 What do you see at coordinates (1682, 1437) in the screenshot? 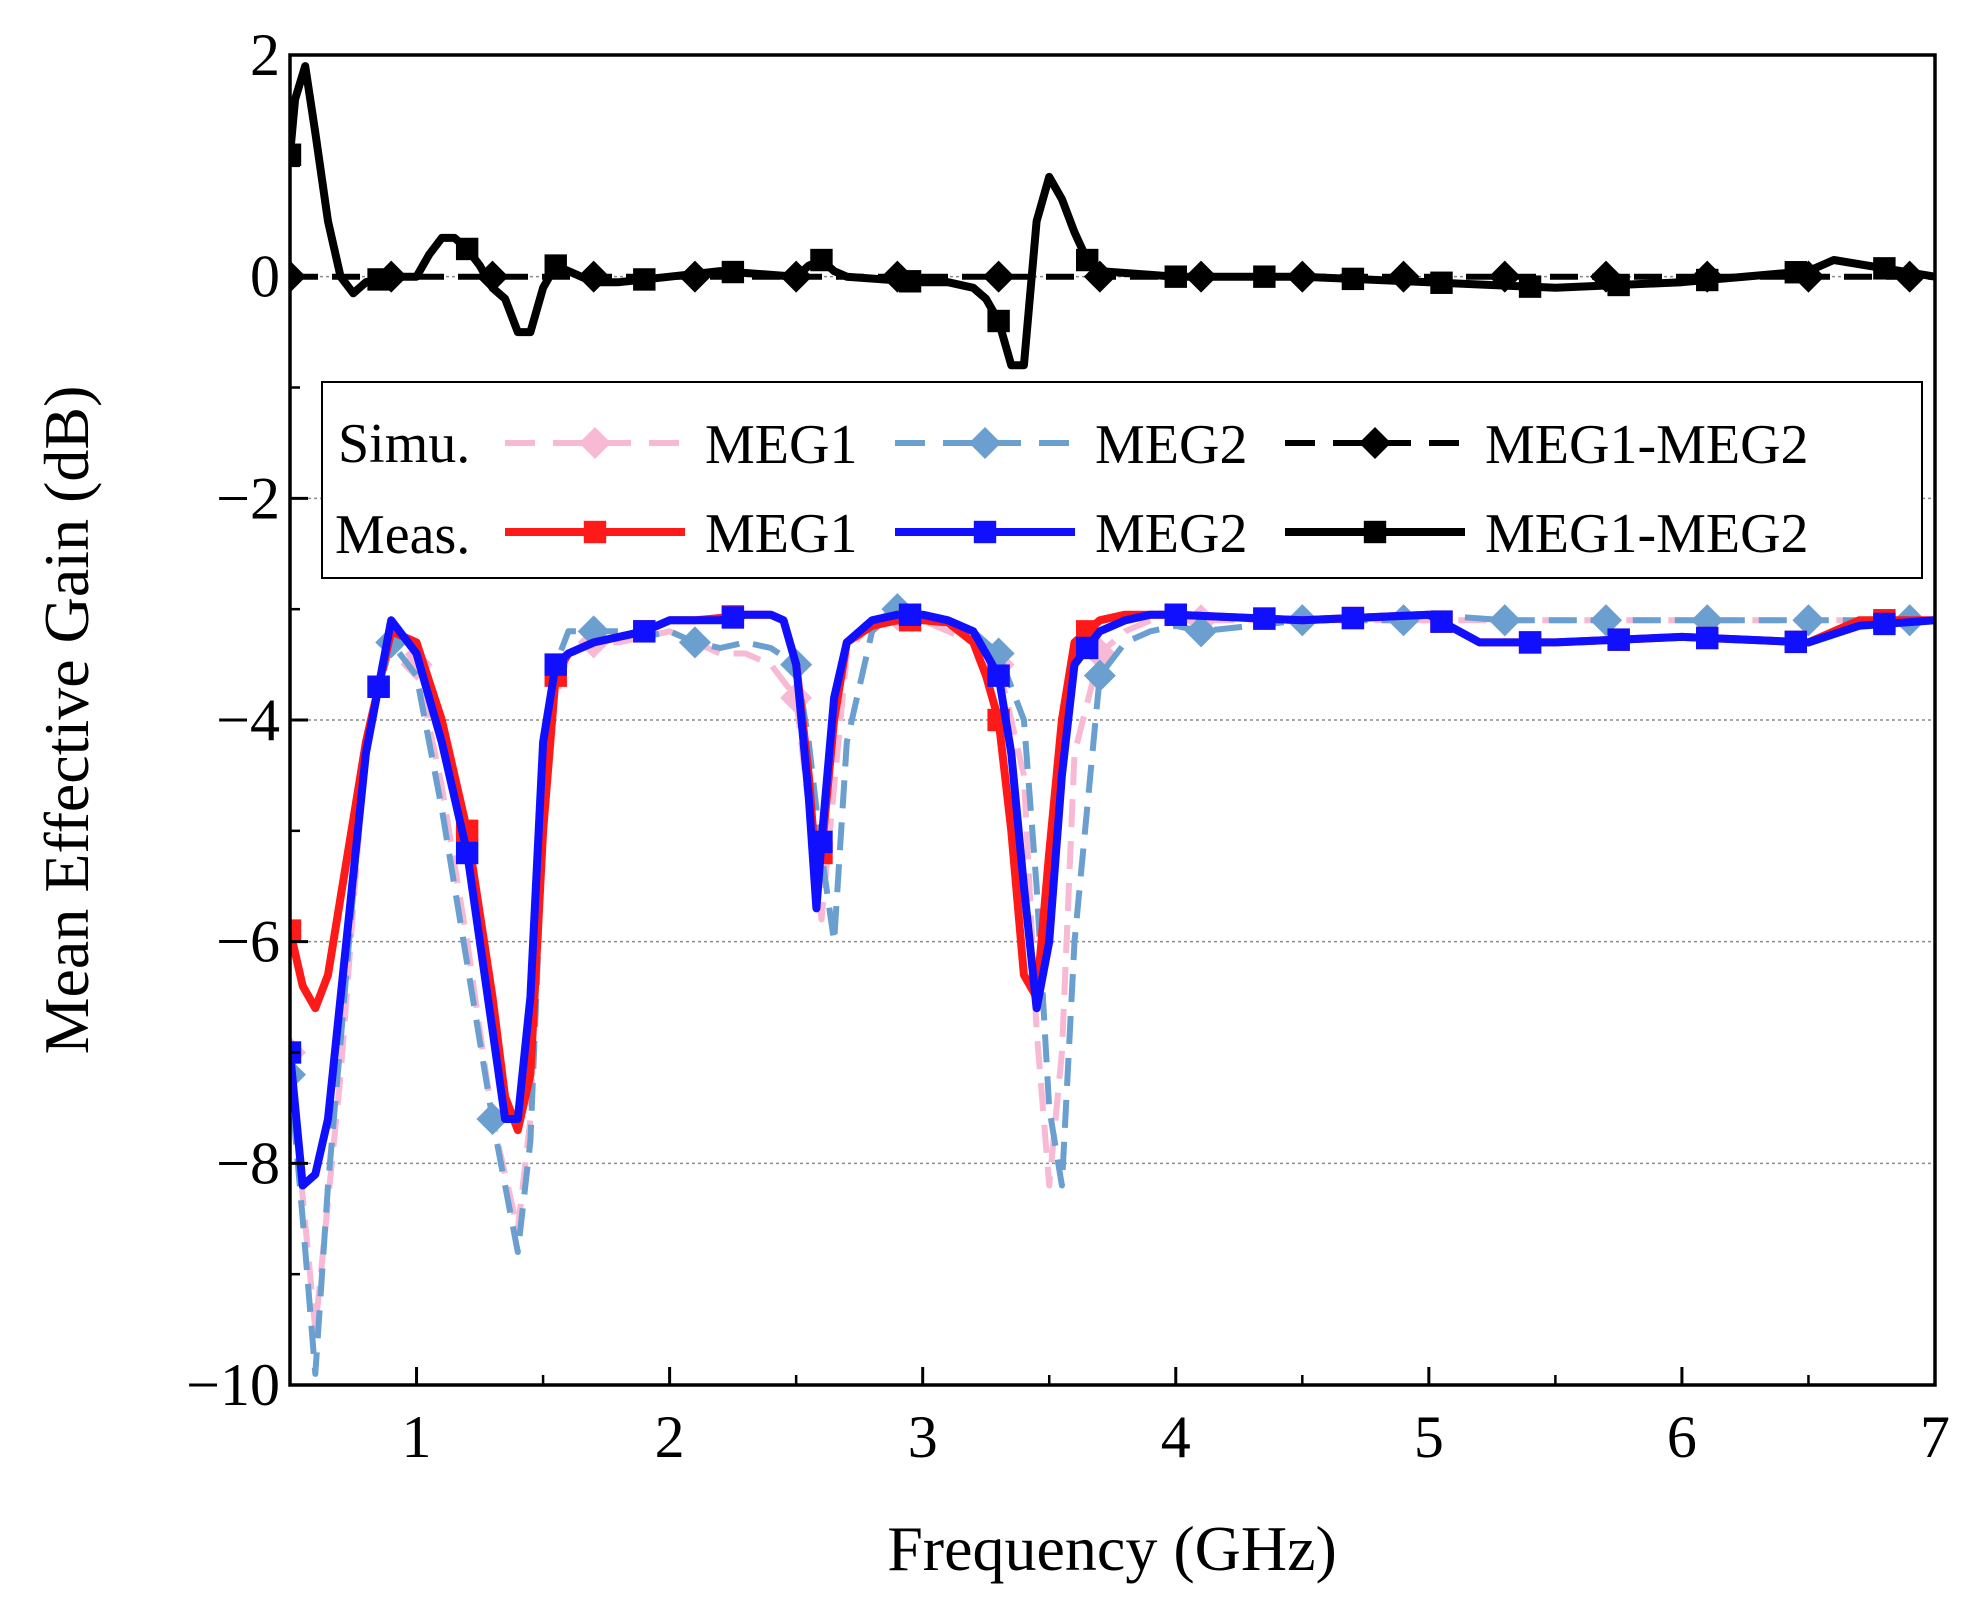
I see `x-tick-label: 6` at bounding box center [1682, 1437].